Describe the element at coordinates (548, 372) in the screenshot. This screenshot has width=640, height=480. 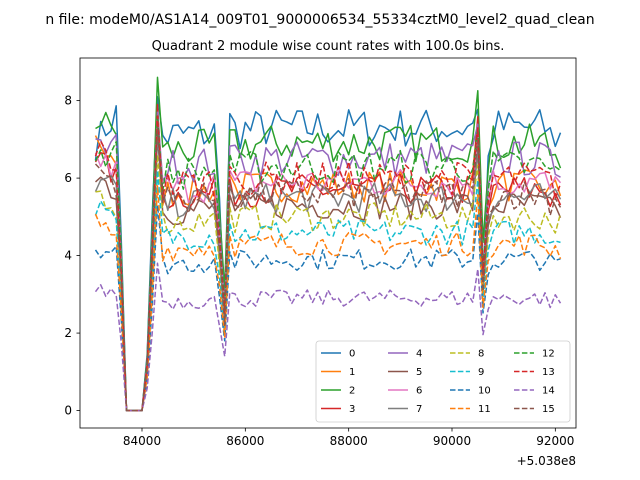
I see `legend-label-13: 13` at that location.